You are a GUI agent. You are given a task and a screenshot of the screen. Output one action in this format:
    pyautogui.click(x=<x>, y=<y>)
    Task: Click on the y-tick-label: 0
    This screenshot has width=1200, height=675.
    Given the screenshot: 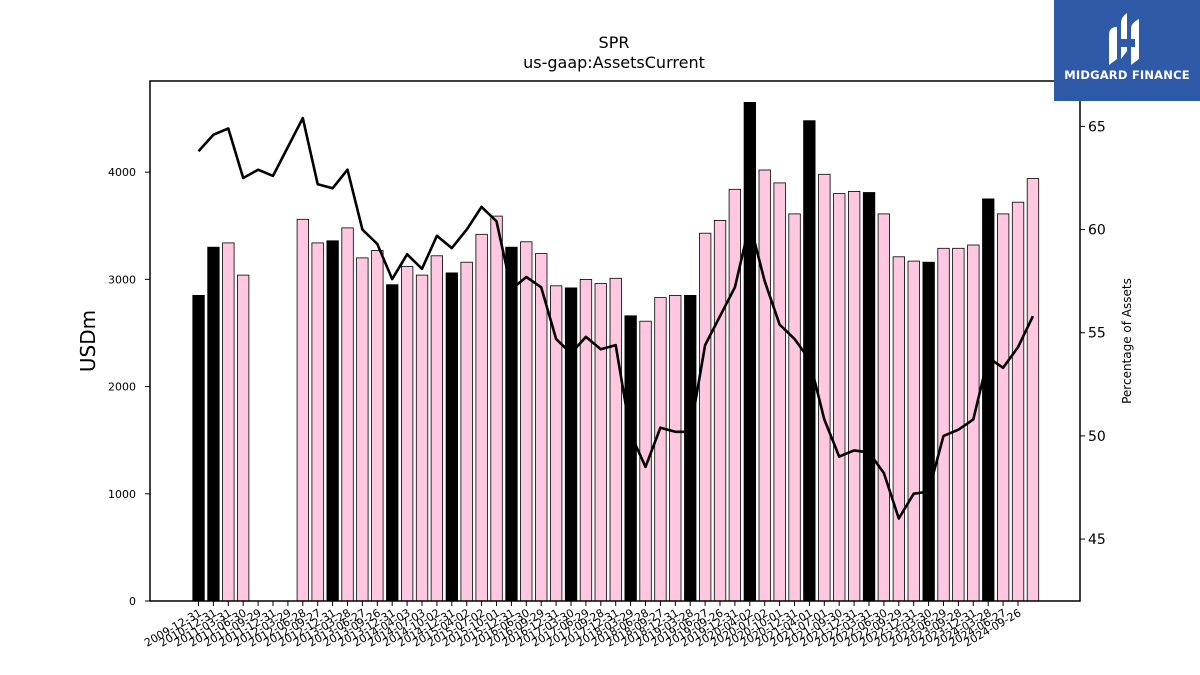 What is the action you would take?
    pyautogui.click(x=132, y=601)
    